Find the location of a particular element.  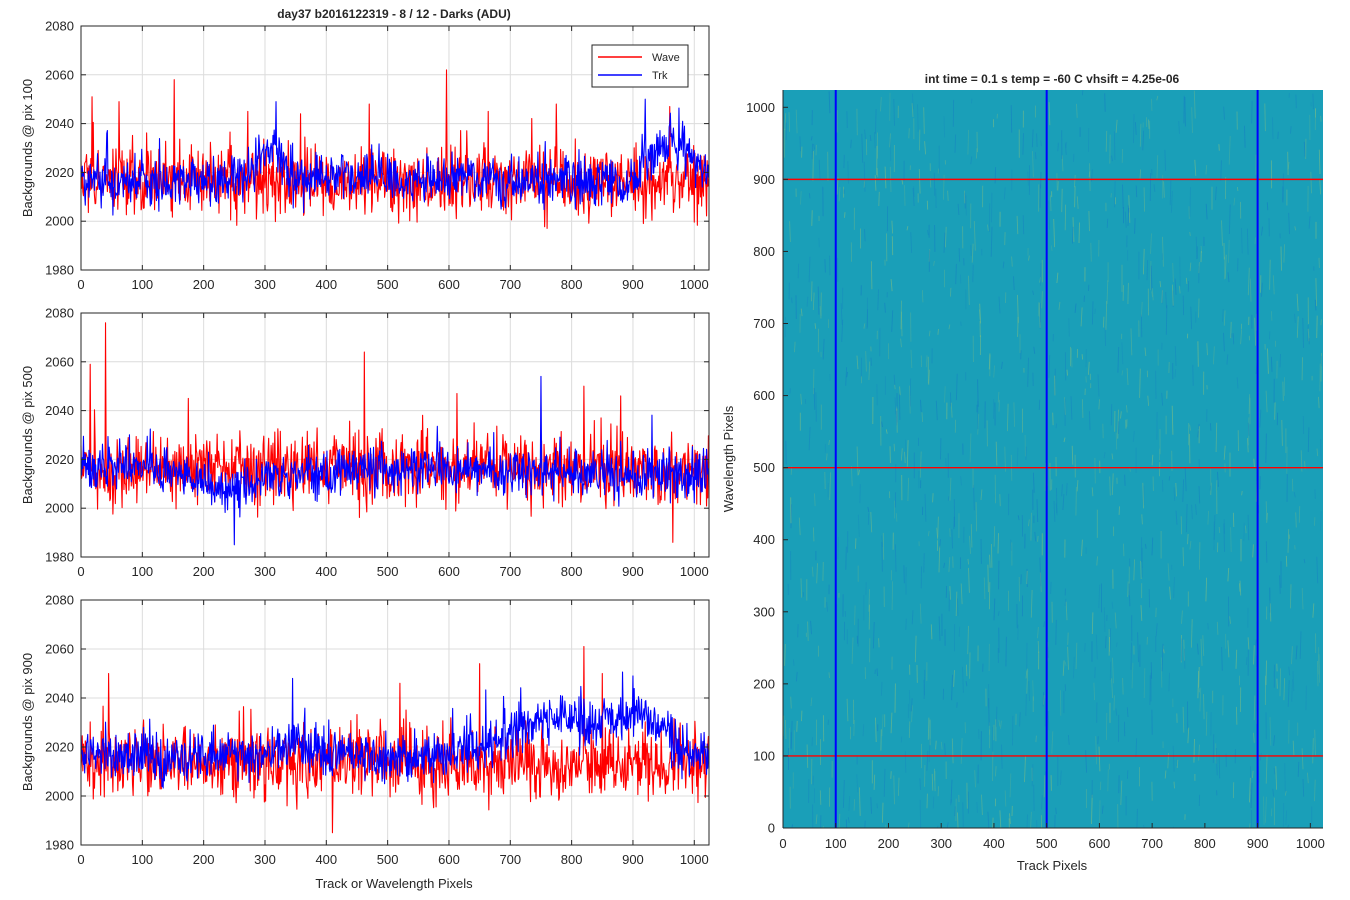

grid is located at coordinates (394, 435).